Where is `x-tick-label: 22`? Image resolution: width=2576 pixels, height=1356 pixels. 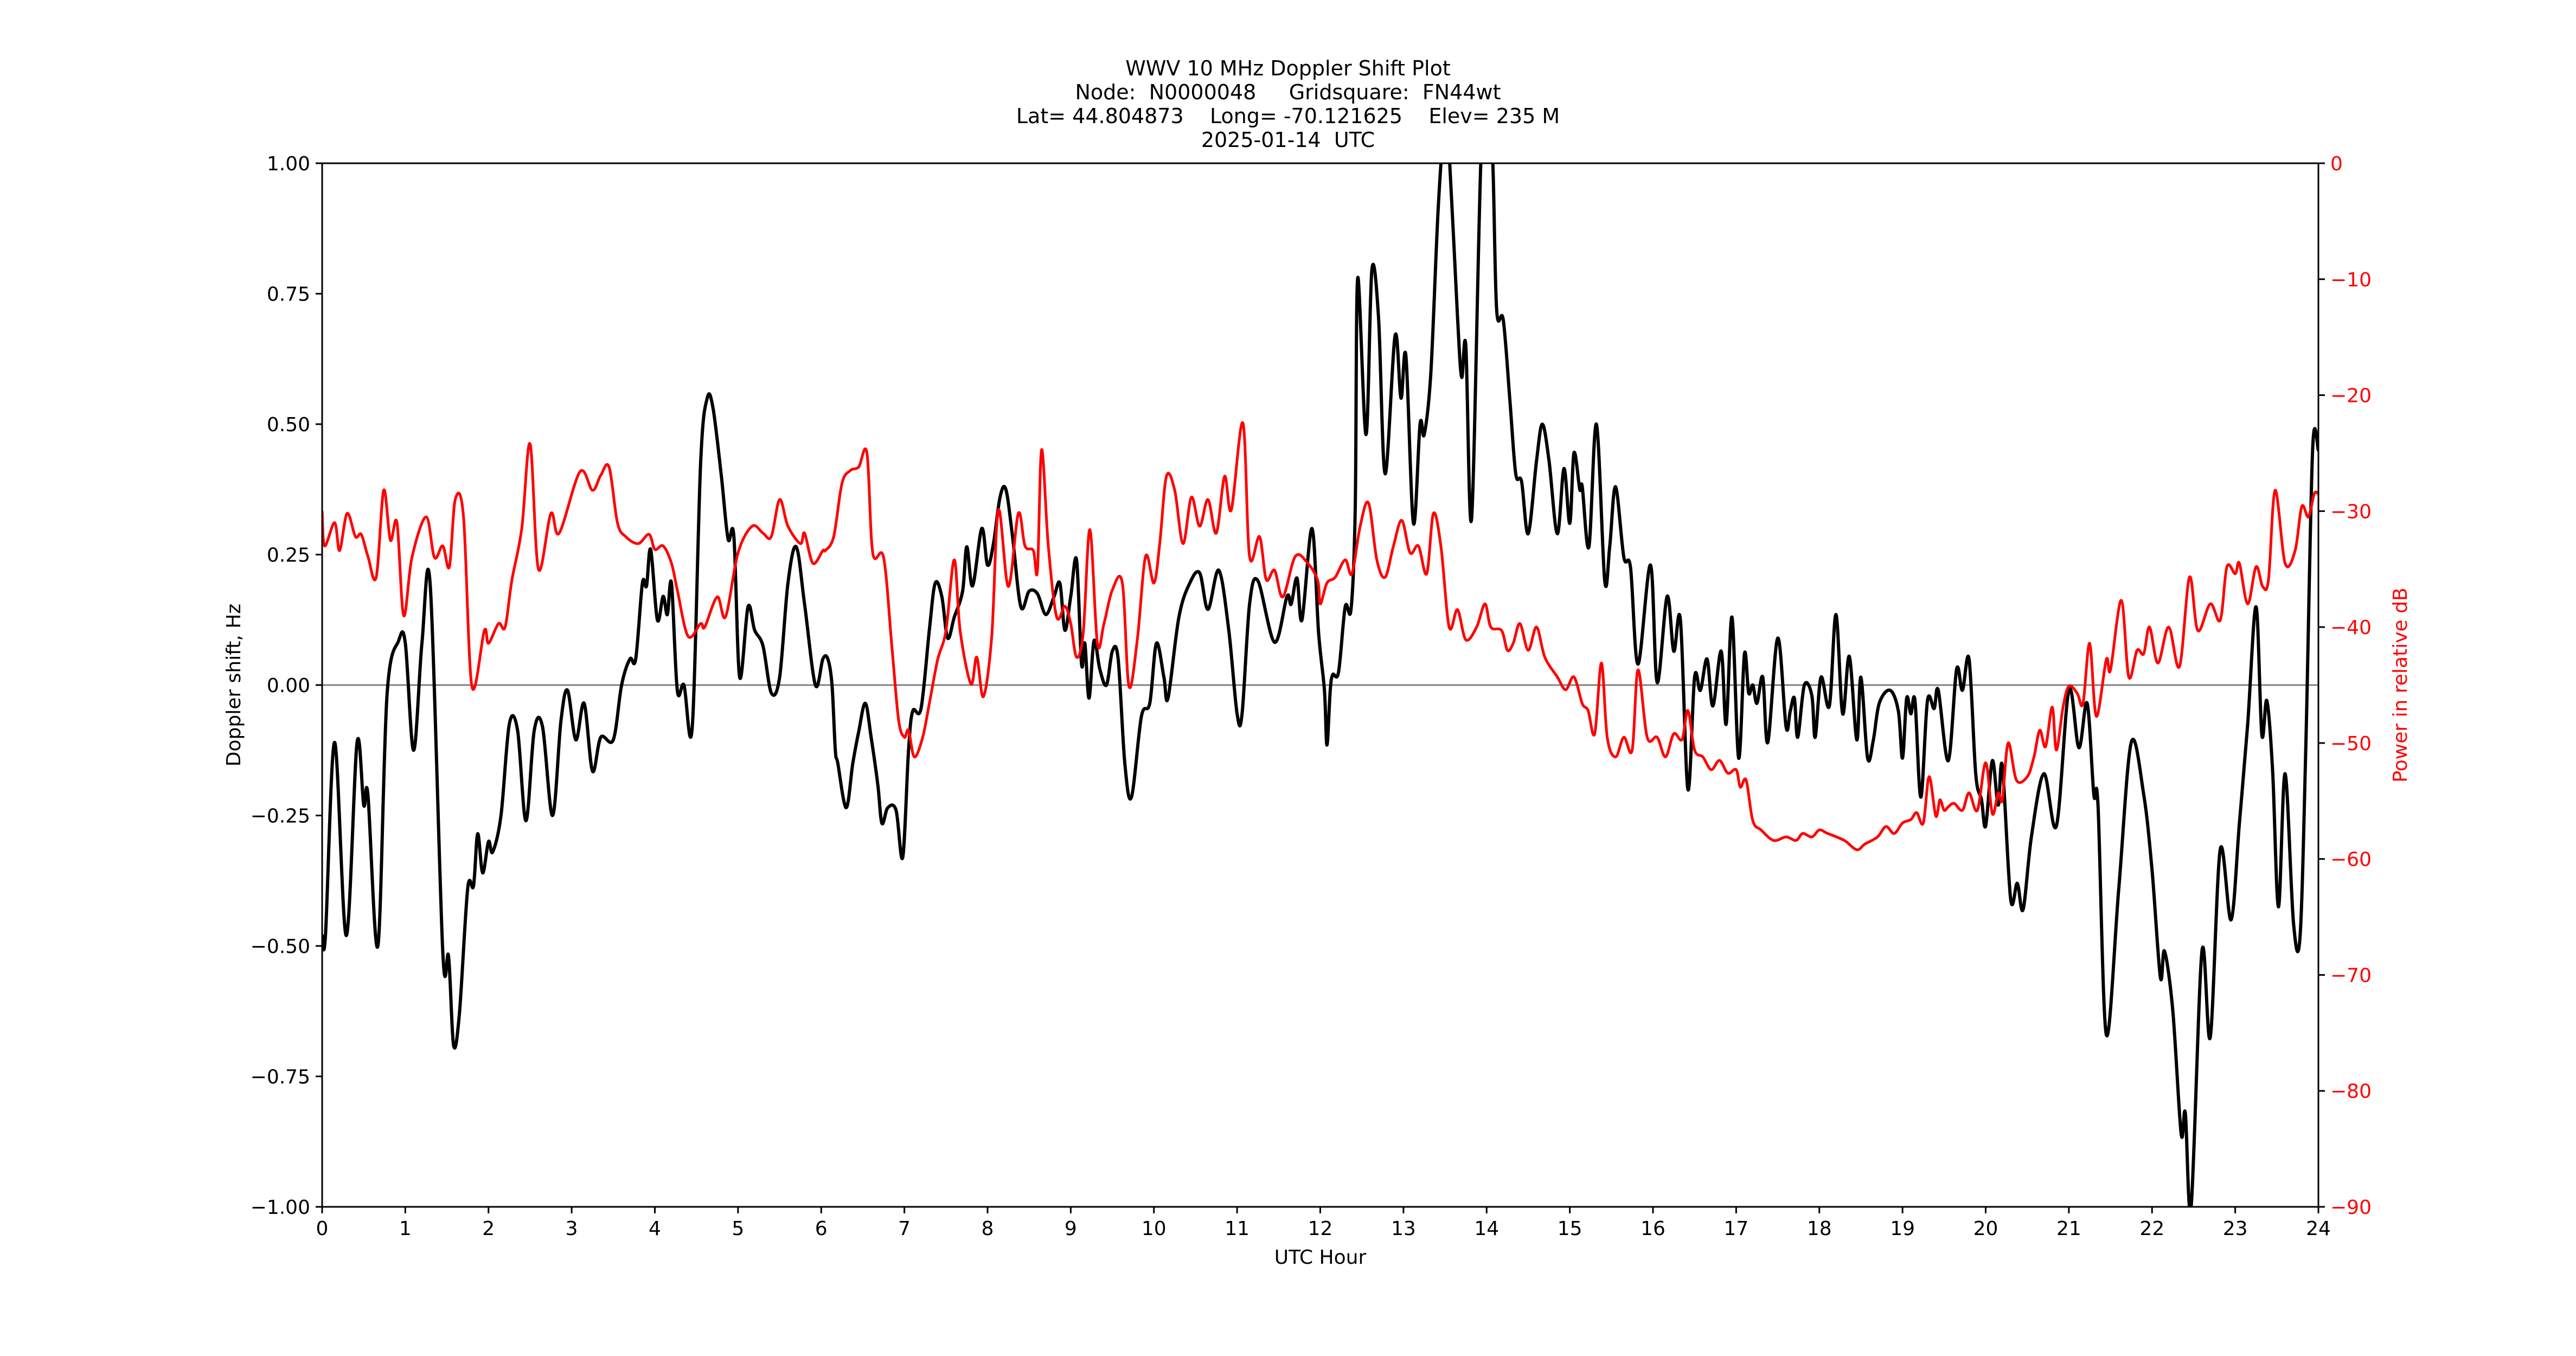 x-tick-label: 22 is located at coordinates (2151, 1229).